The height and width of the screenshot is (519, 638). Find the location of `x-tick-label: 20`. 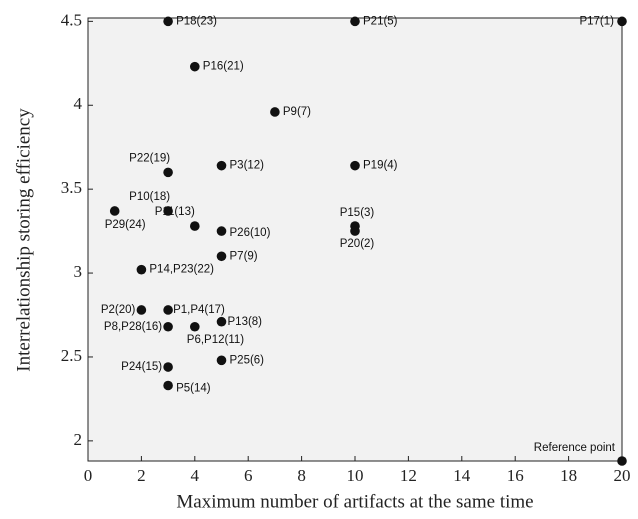

x-tick-label: 20 is located at coordinates (622, 475).